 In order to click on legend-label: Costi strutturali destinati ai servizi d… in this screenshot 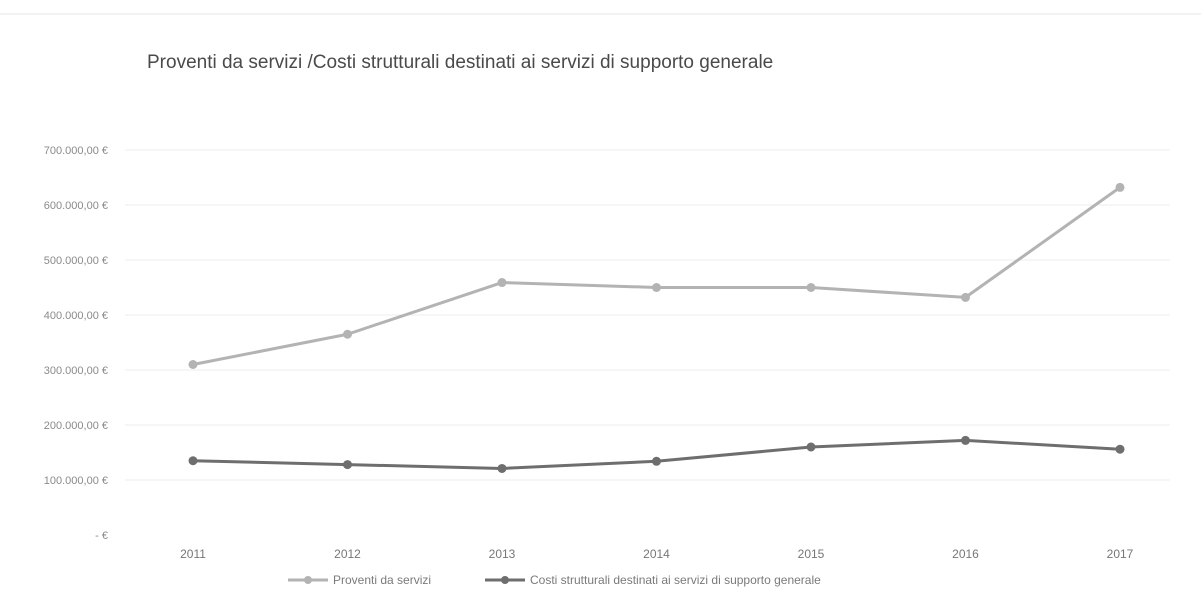, I will do `click(675, 580)`.